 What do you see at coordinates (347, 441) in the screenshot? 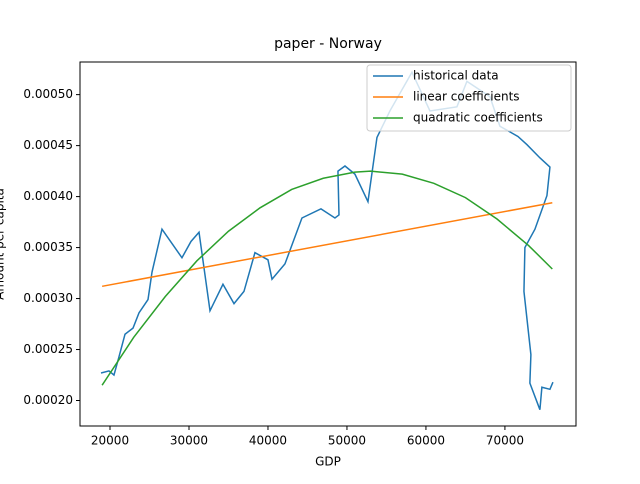
I see `x-tick-label: 50000` at bounding box center [347, 441].